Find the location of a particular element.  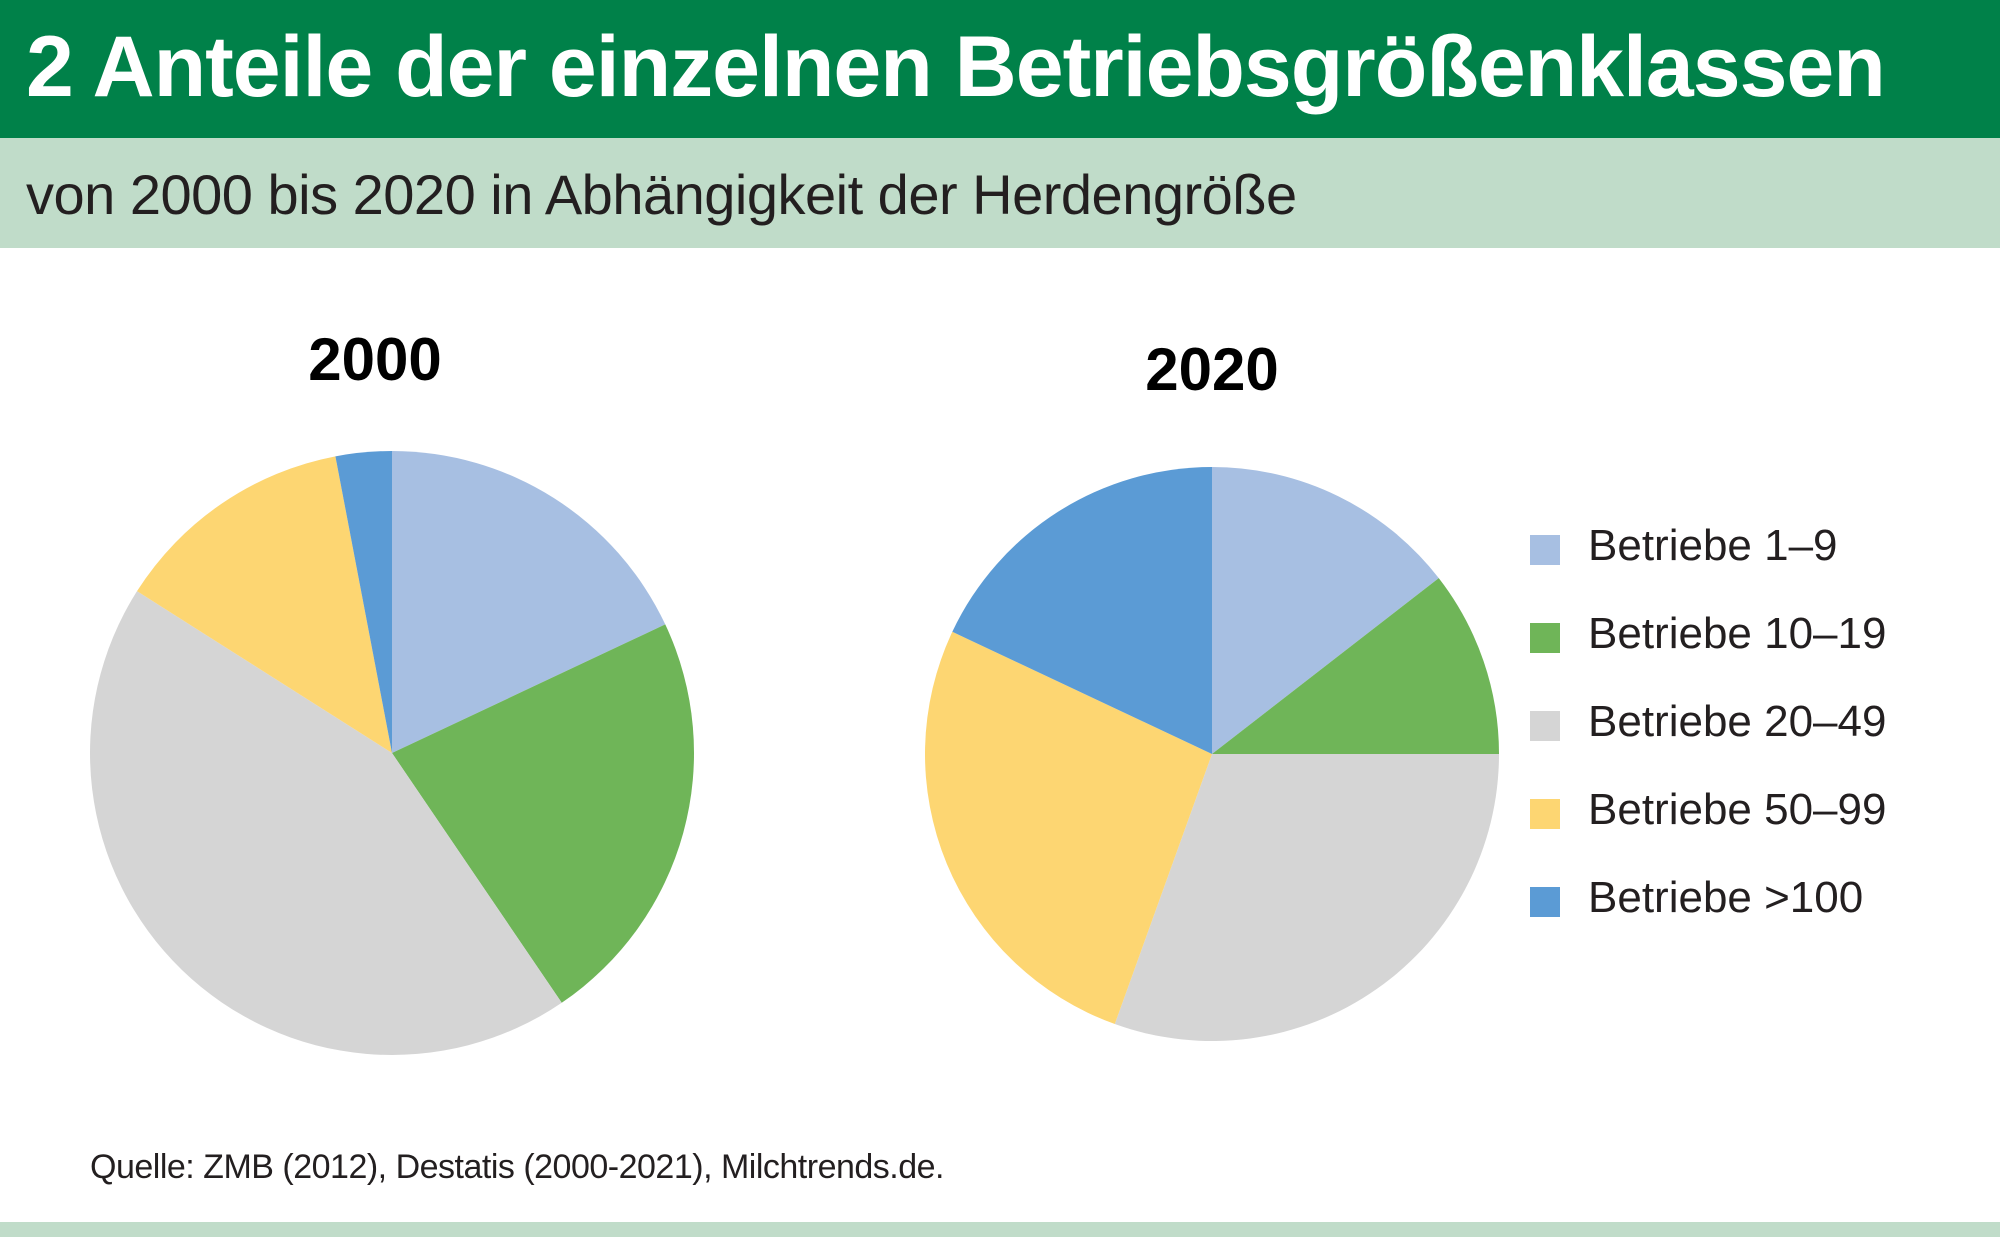

legend-label: Betriebe 50–99 is located at coordinates (1737, 809).